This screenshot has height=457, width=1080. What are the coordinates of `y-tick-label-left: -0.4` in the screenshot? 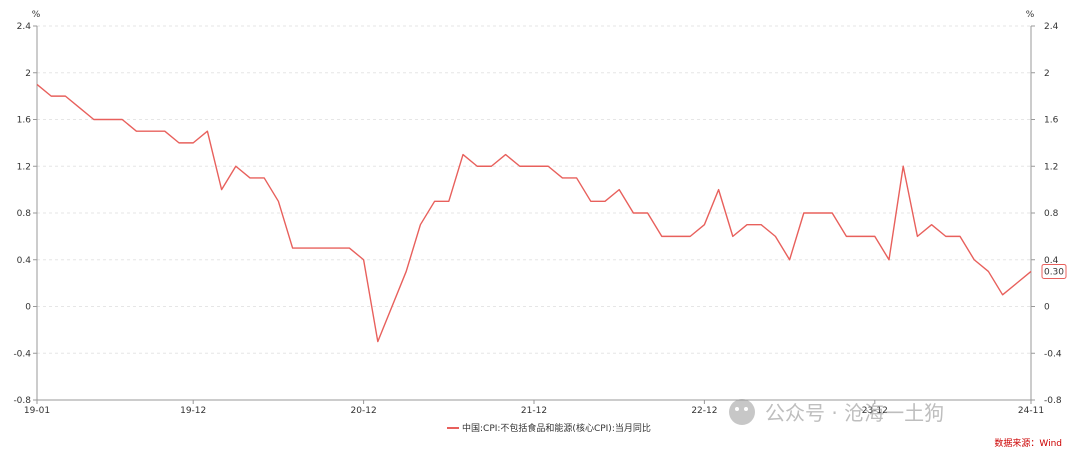 It's located at (22, 354).